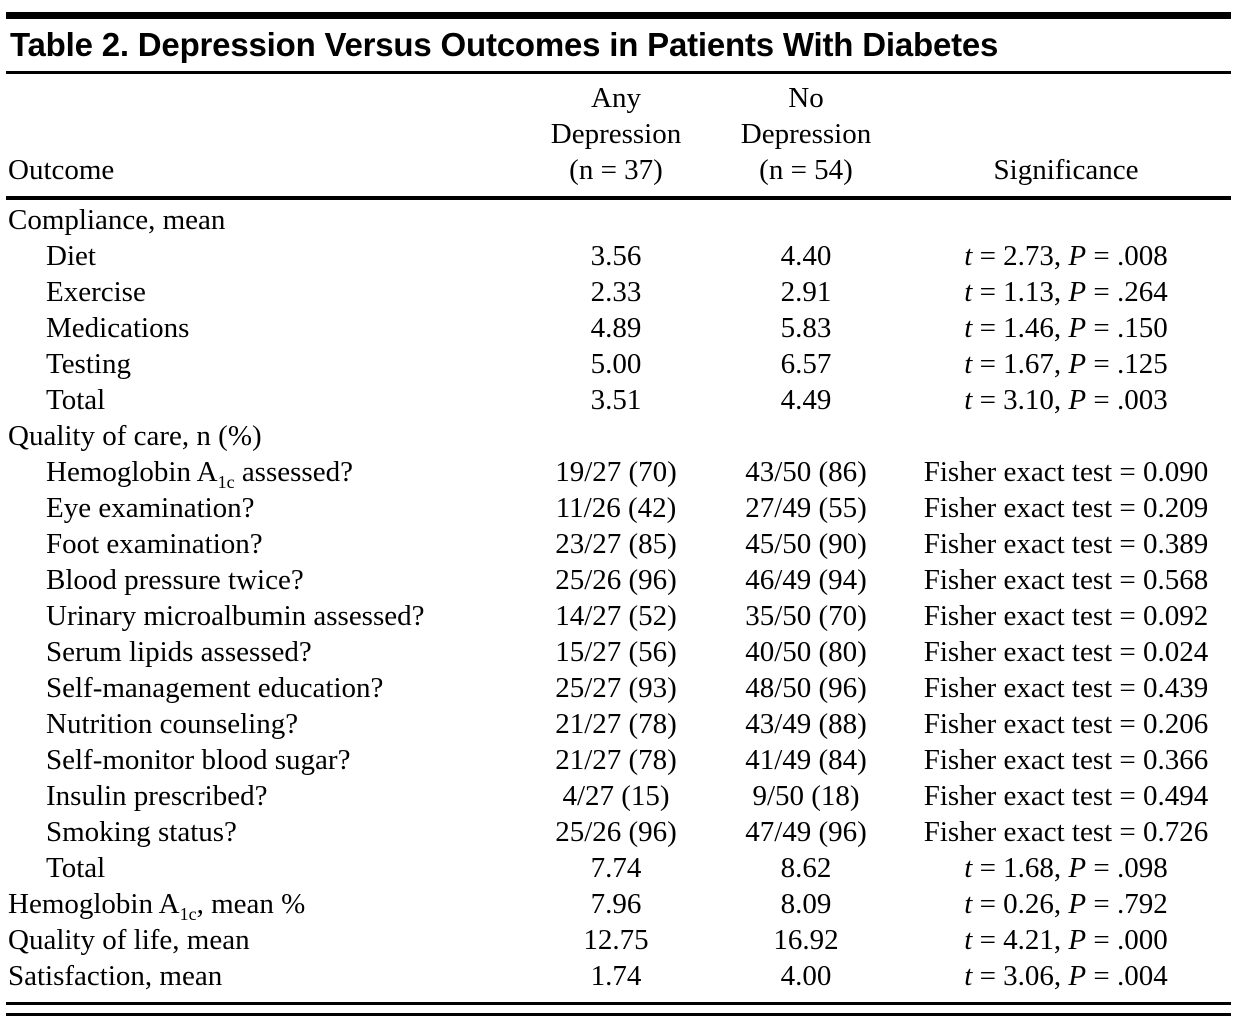 Image resolution: width=1237 pixels, height=1021 pixels. I want to click on significance-value, so click(1066, 220).